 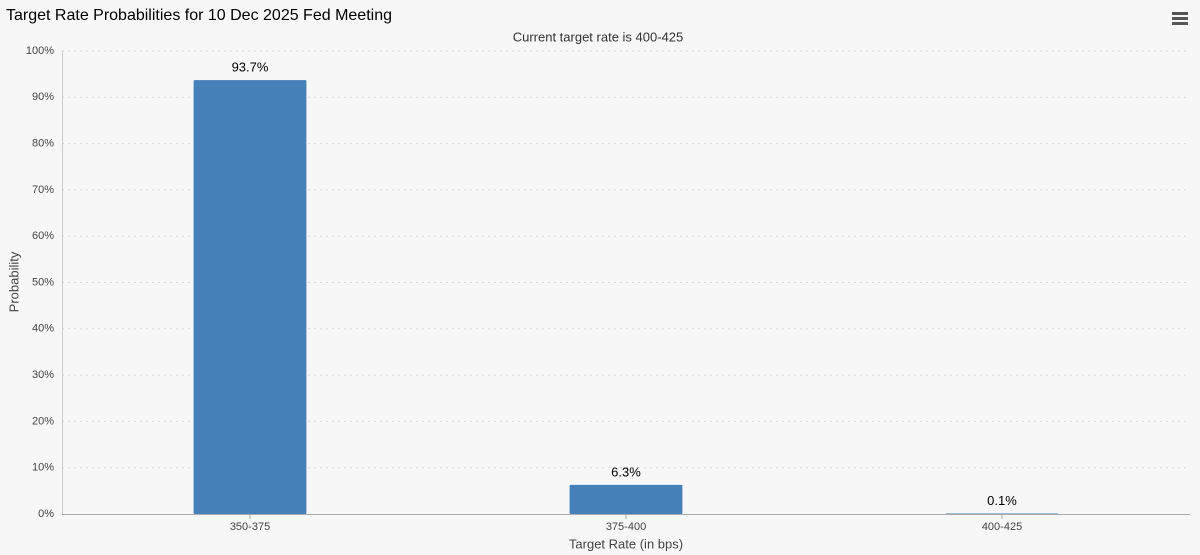 What do you see at coordinates (250, 527) in the screenshot?
I see `x-tick-label: 350-375` at bounding box center [250, 527].